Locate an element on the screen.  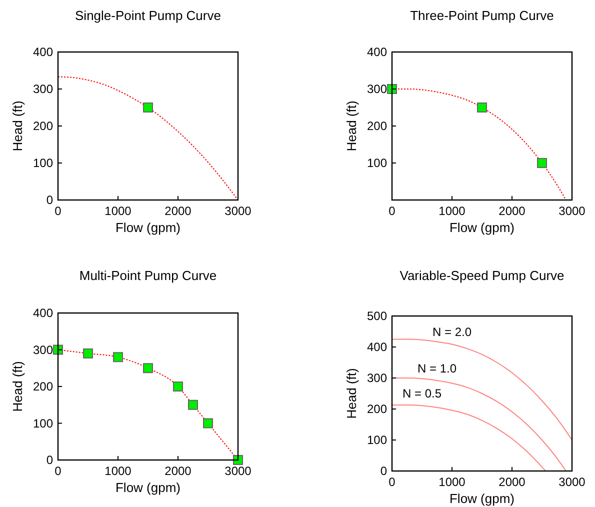
y-tick-label: 500 is located at coordinates (377, 316).